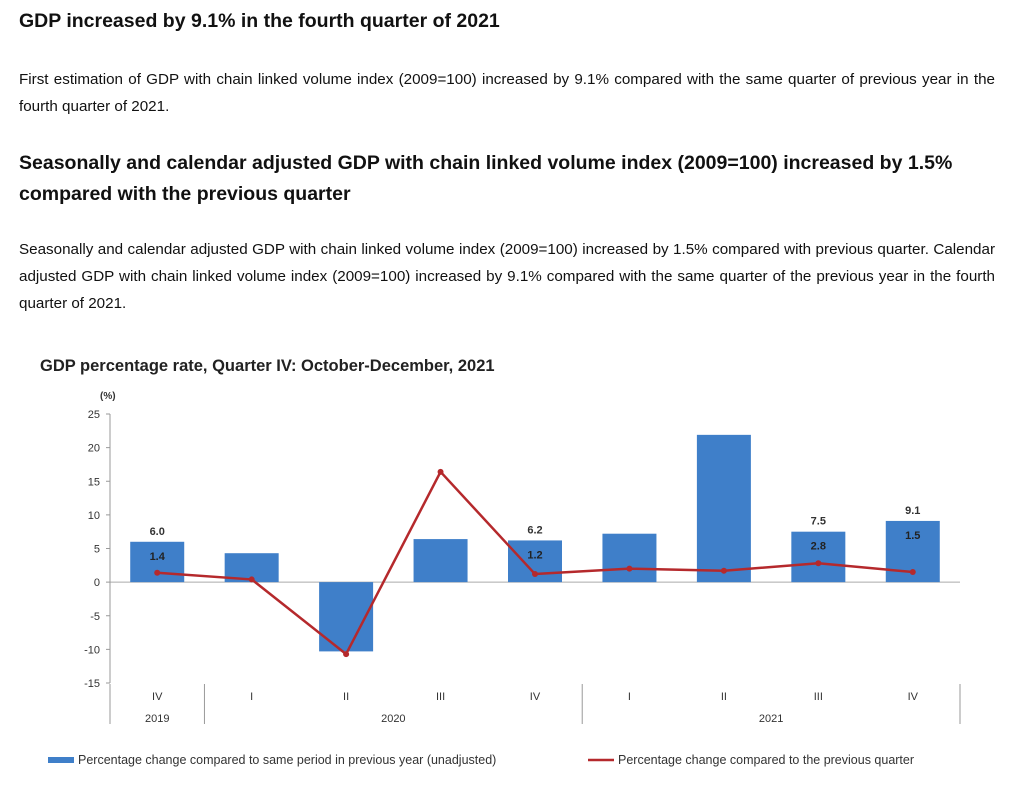 Image resolution: width=1024 pixels, height=804 pixels. What do you see at coordinates (108, 396) in the screenshot?
I see `y-axis-label: (%)` at bounding box center [108, 396].